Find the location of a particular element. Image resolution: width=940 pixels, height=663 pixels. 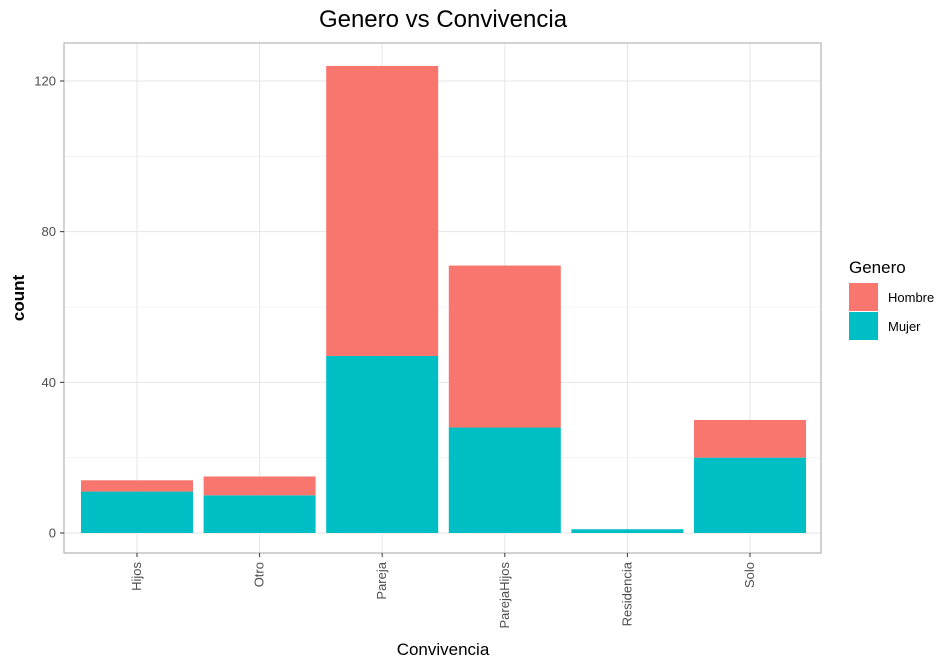

legend-label-hombre: Hombre is located at coordinates (911, 297).